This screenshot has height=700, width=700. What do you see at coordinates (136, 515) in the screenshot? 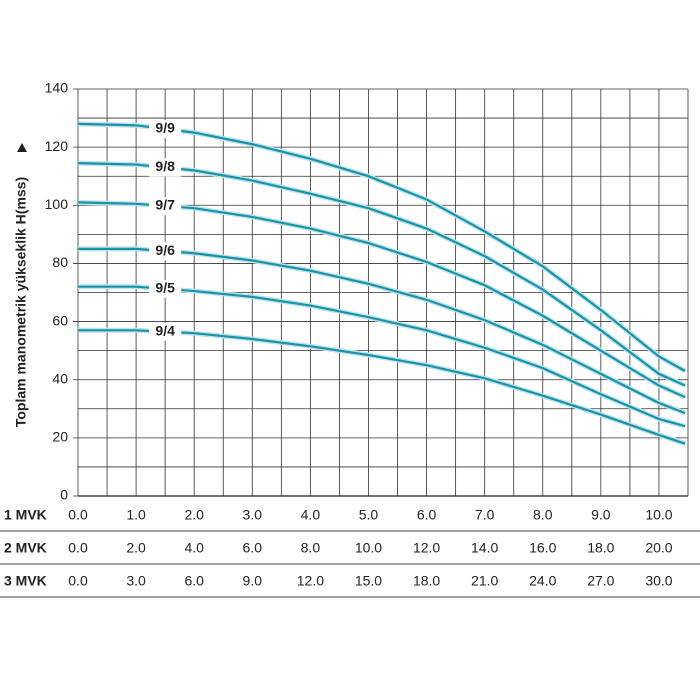
I see `x-tick-label: 1.0` at bounding box center [136, 515].